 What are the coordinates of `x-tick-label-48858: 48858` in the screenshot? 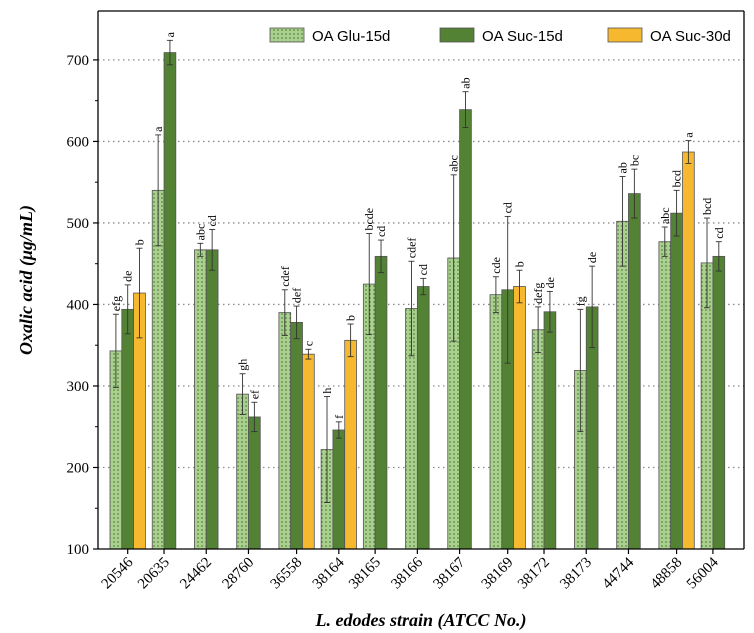 It's located at (667, 574).